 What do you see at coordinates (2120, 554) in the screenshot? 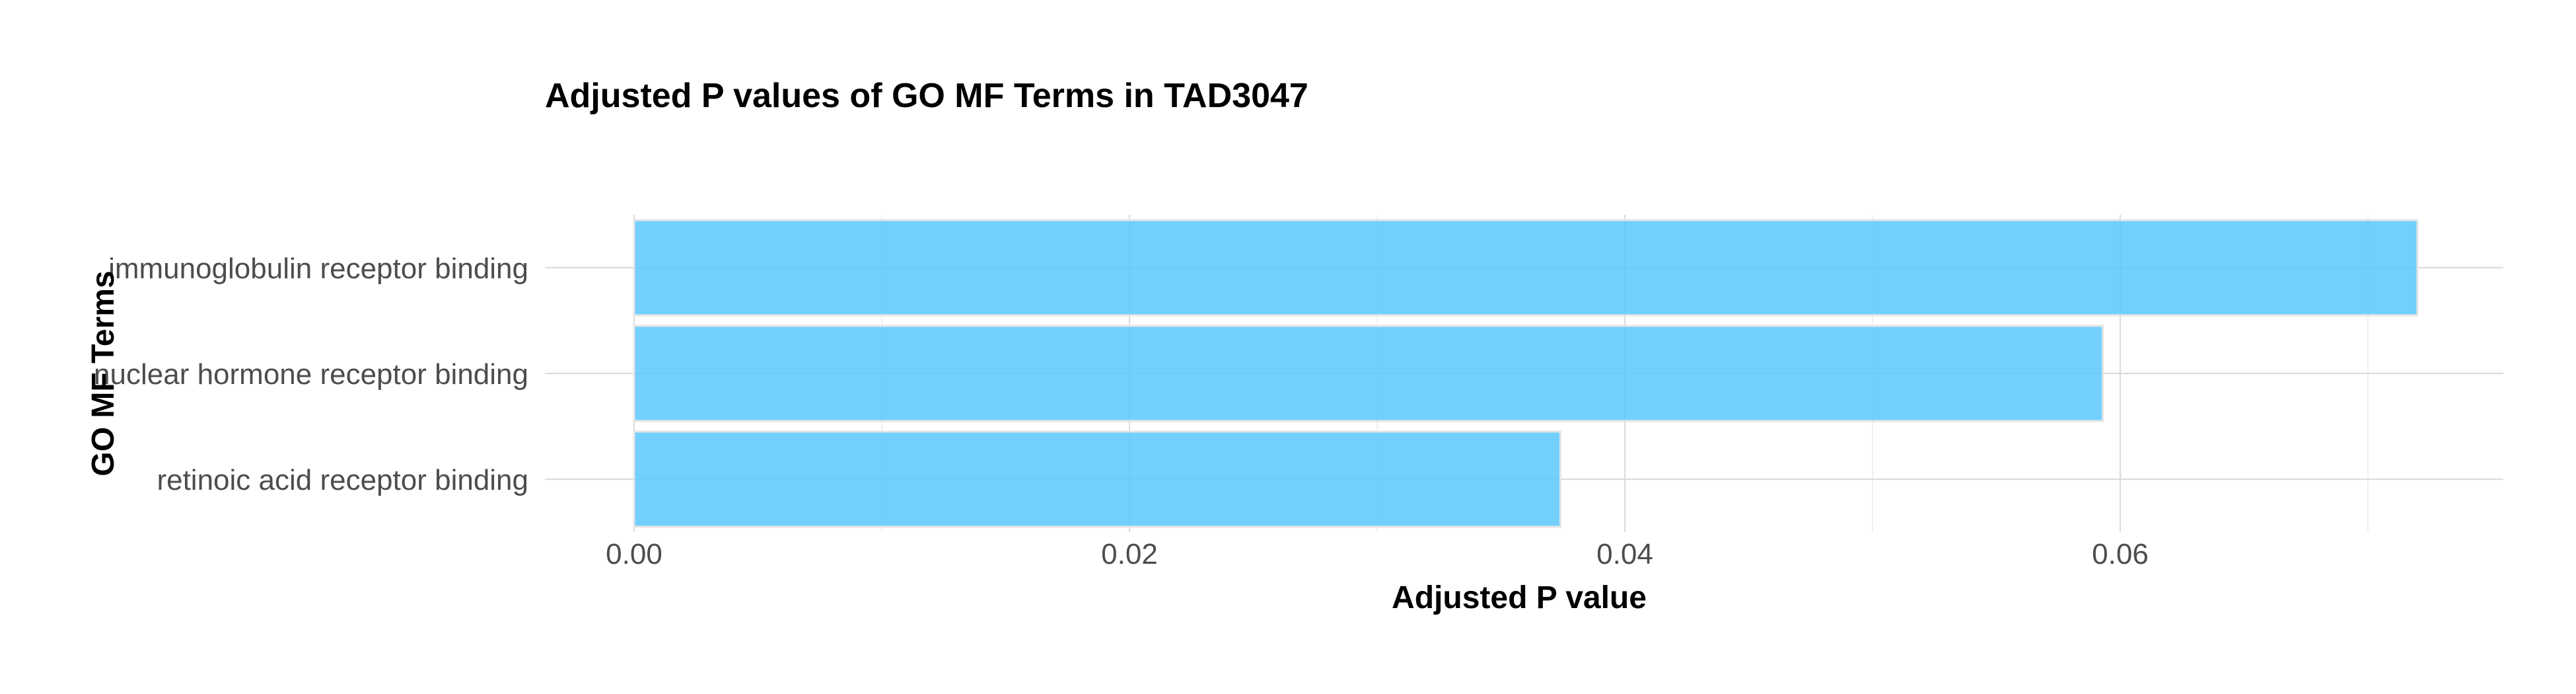
I see `x-tick-label: 0.06` at bounding box center [2120, 554].